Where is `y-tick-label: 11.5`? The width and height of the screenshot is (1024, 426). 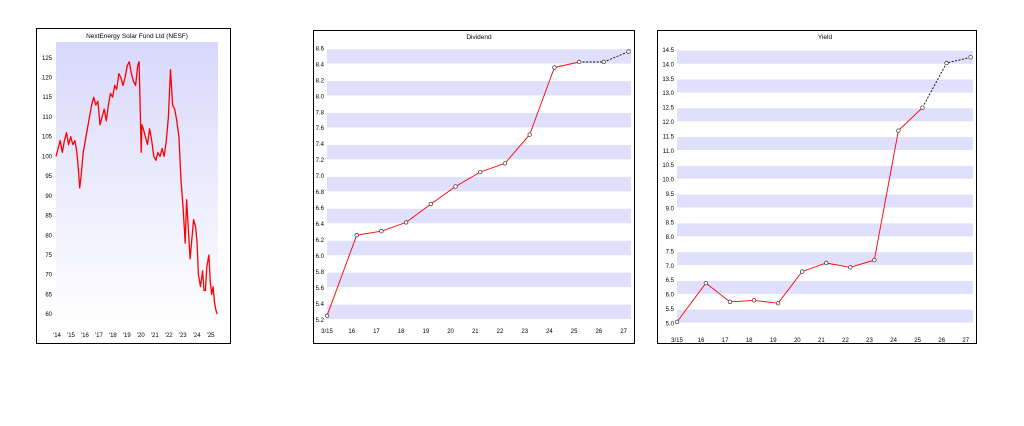
y-tick-label: 11.5 is located at coordinates (669, 137).